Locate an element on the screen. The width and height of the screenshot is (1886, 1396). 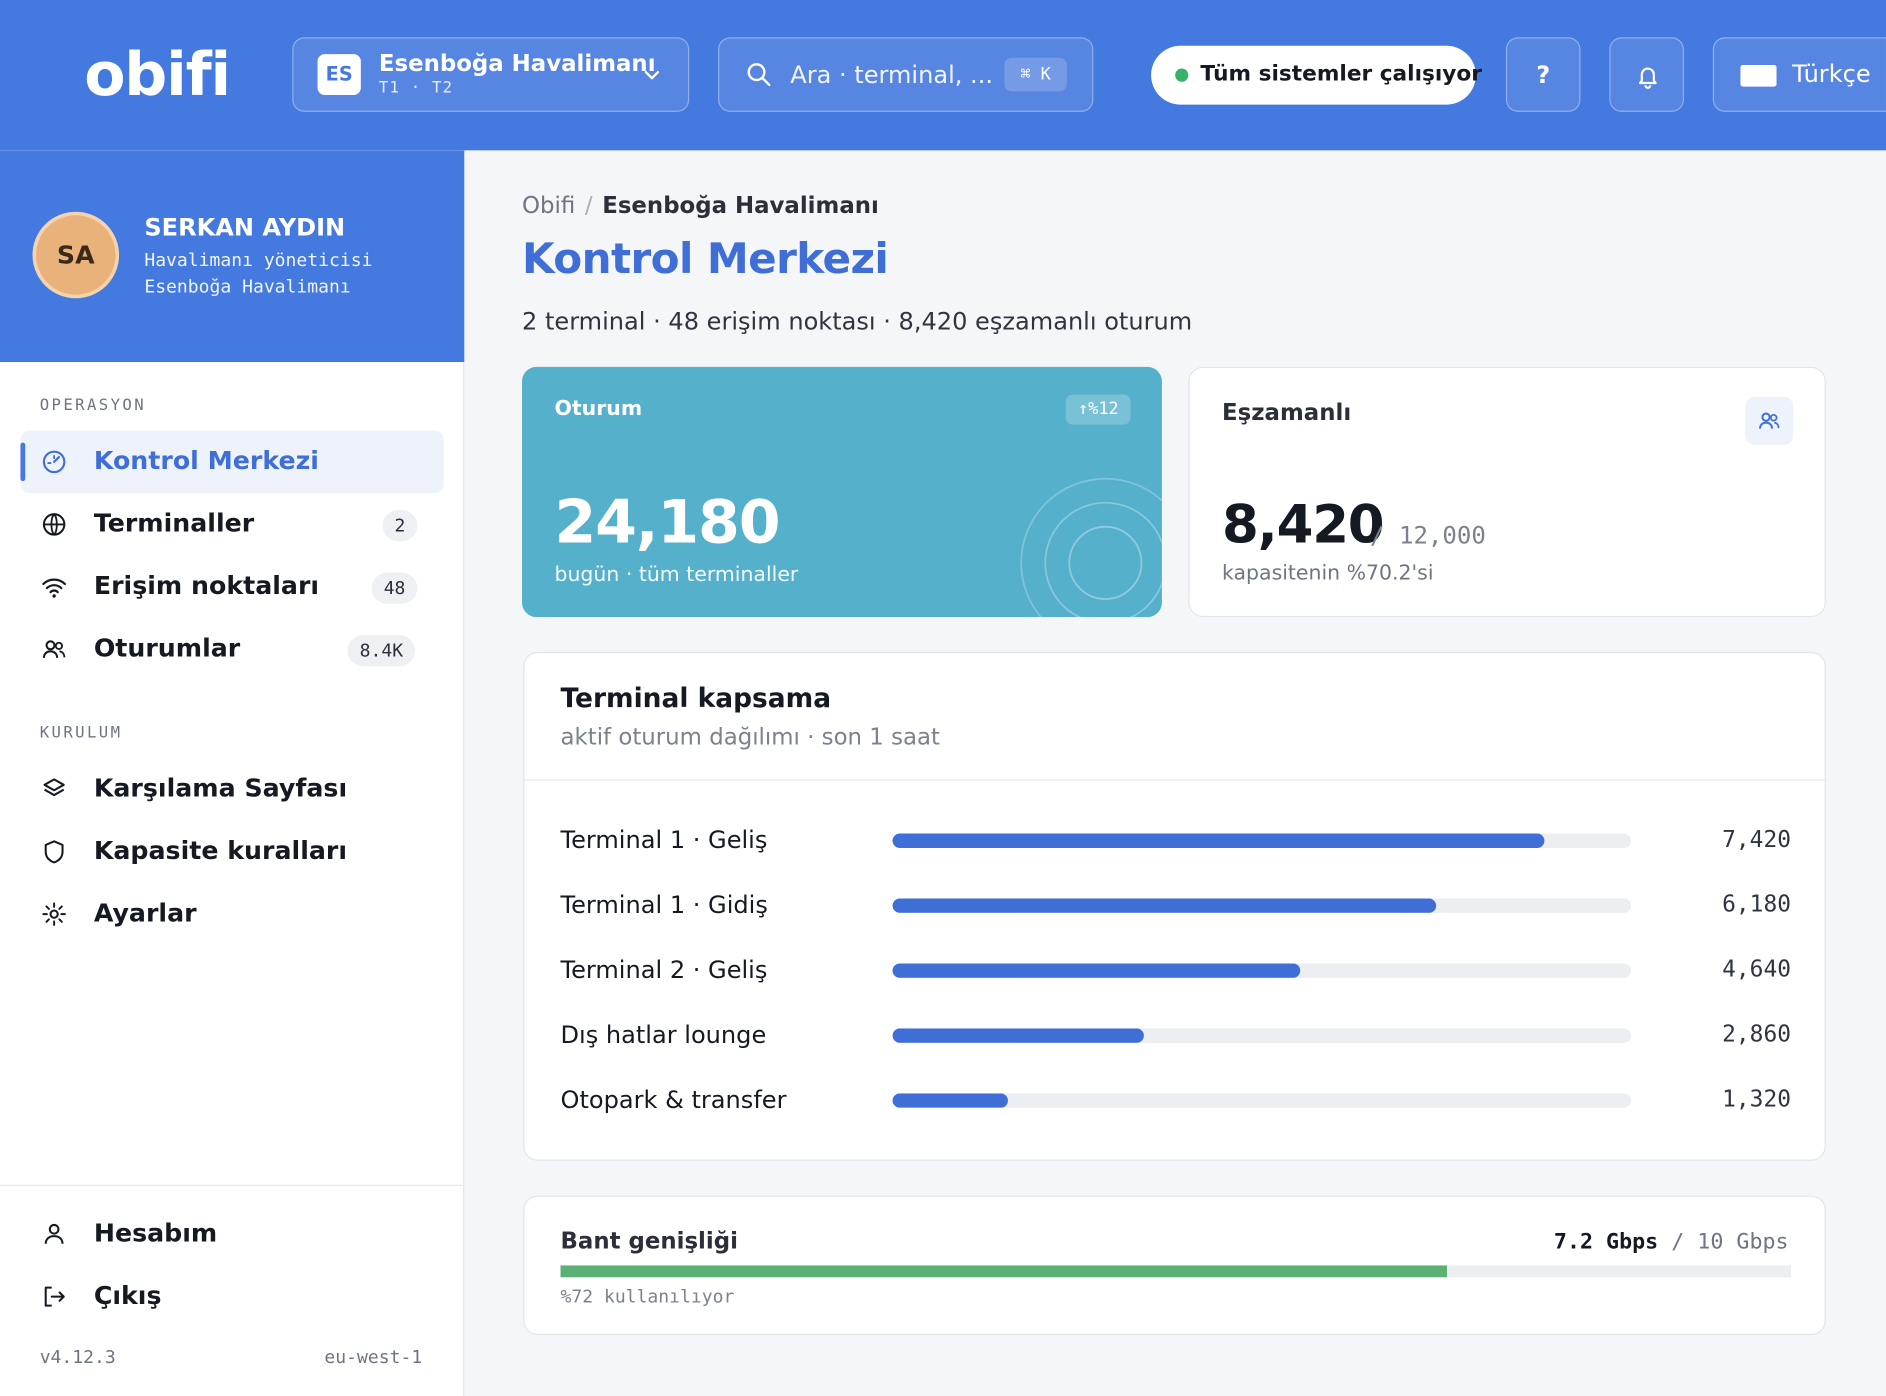
coverage-value: 7,420 is located at coordinates (1756, 839).